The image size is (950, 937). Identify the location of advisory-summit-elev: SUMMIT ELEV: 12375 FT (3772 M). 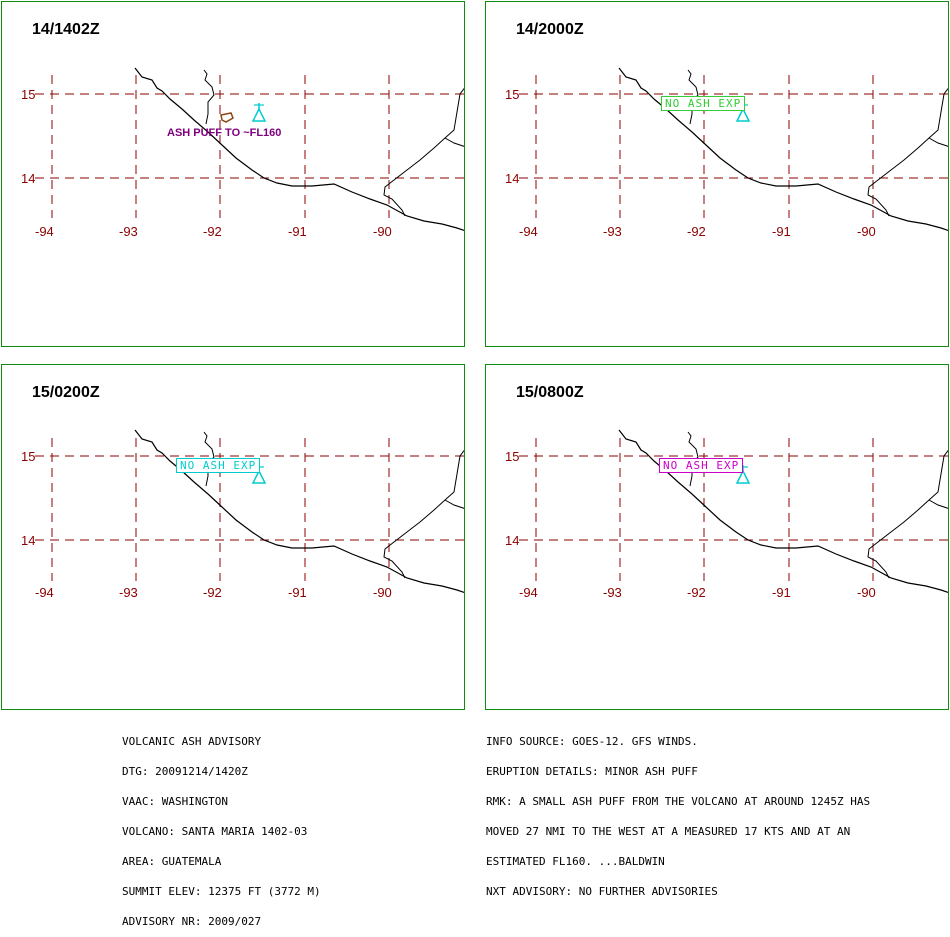
(221, 891).